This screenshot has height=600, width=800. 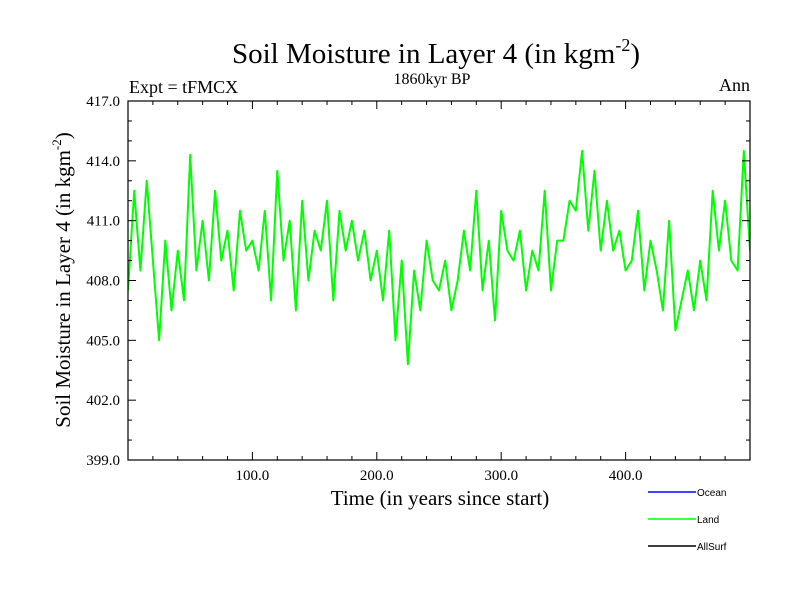 I want to click on y-axis-label-close: ), so click(x=63, y=135).